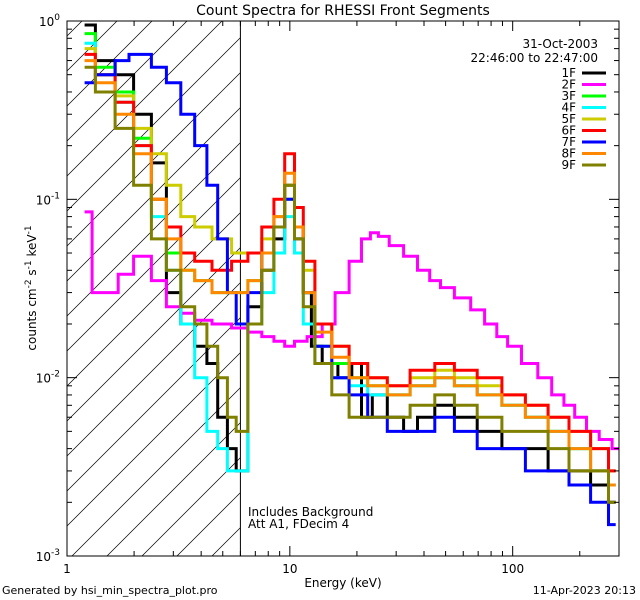 The width and height of the screenshot is (640, 600). What do you see at coordinates (584, 590) in the screenshot?
I see `footer-timestamp: 11-Apr-2023 20:13` at bounding box center [584, 590].